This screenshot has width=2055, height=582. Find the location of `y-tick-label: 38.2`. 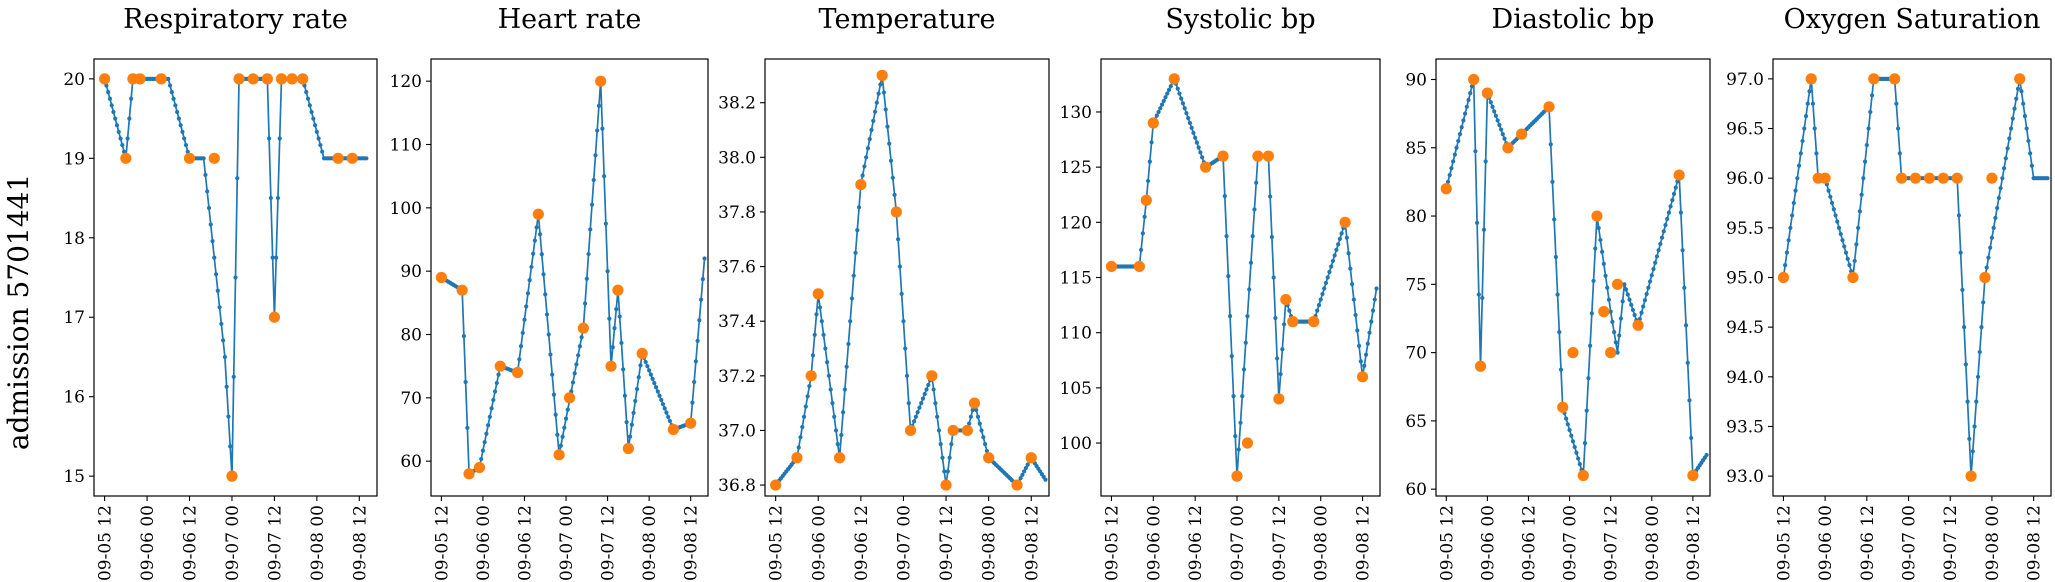

y-tick-label: 38.2 is located at coordinates (737, 104).